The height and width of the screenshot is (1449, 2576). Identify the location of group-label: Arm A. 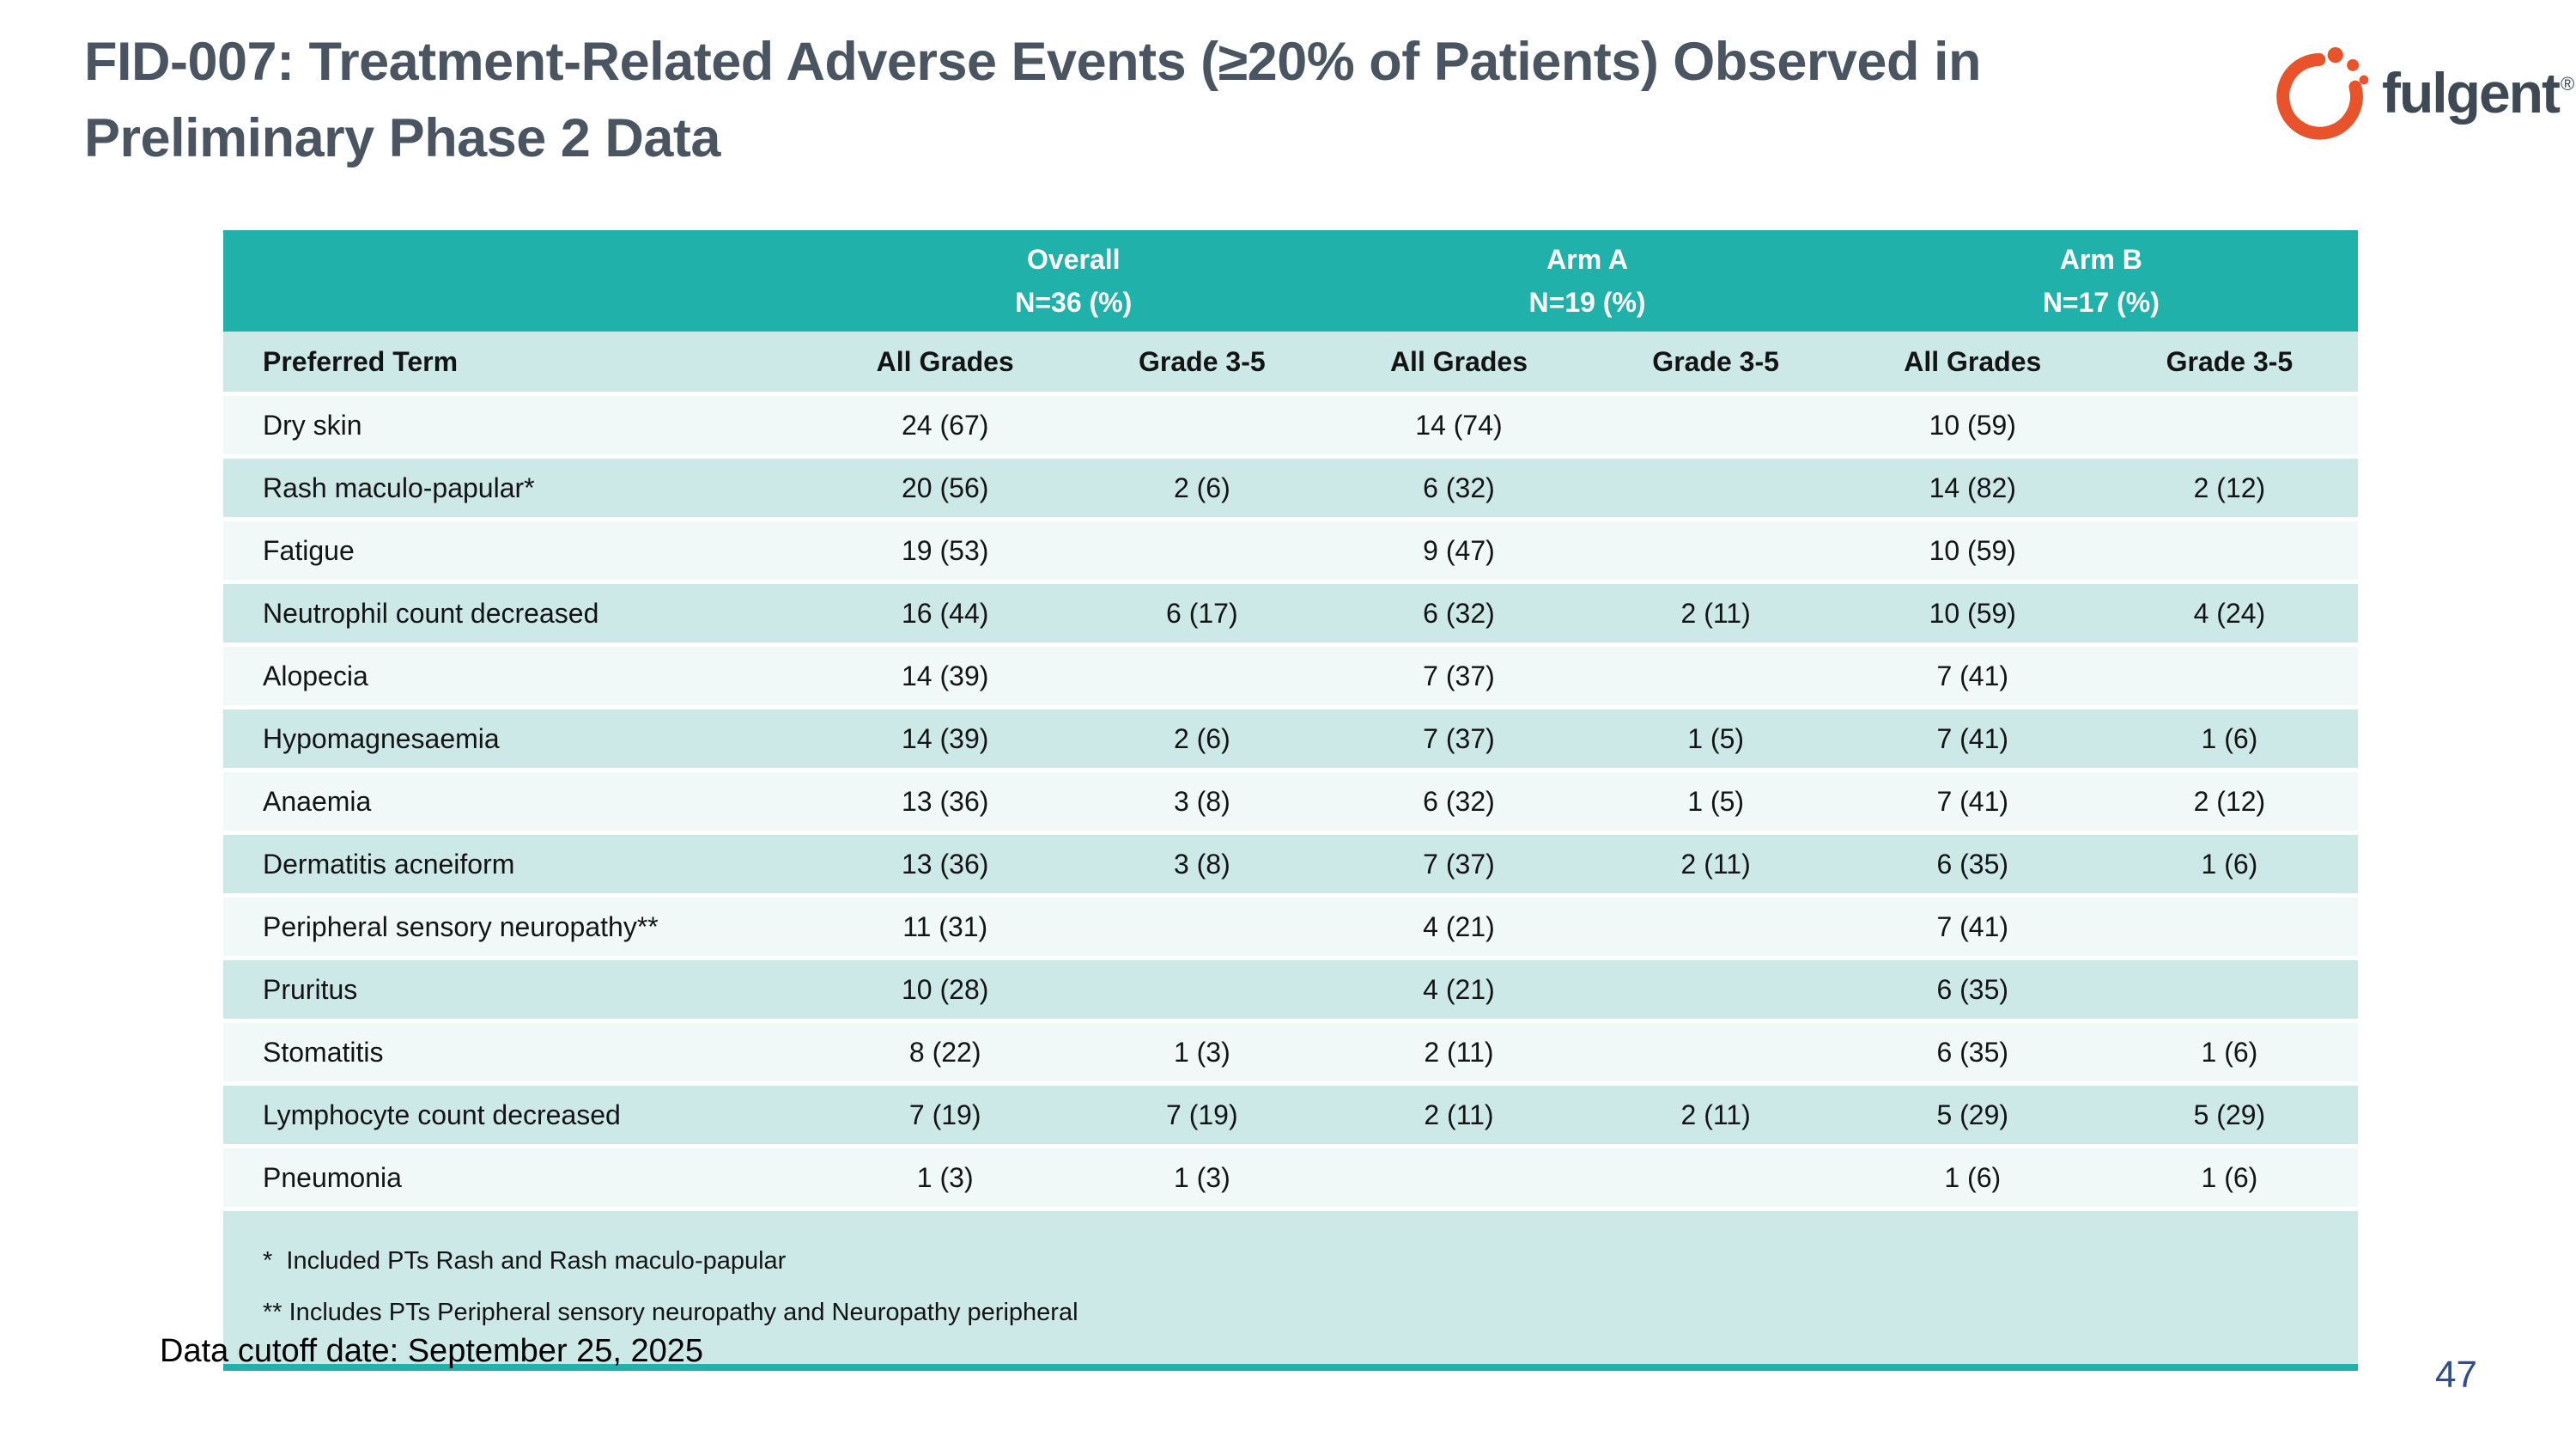
(1587, 259).